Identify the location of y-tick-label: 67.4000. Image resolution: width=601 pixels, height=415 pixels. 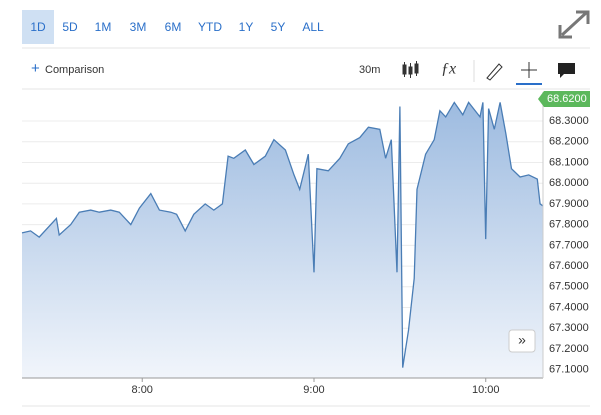
(569, 307).